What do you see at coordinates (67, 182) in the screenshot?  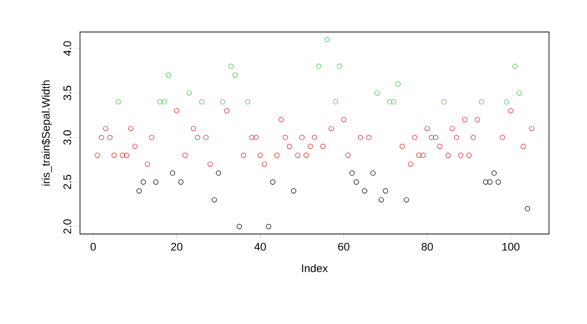 I see `y-tick-label: 2.5` at bounding box center [67, 182].